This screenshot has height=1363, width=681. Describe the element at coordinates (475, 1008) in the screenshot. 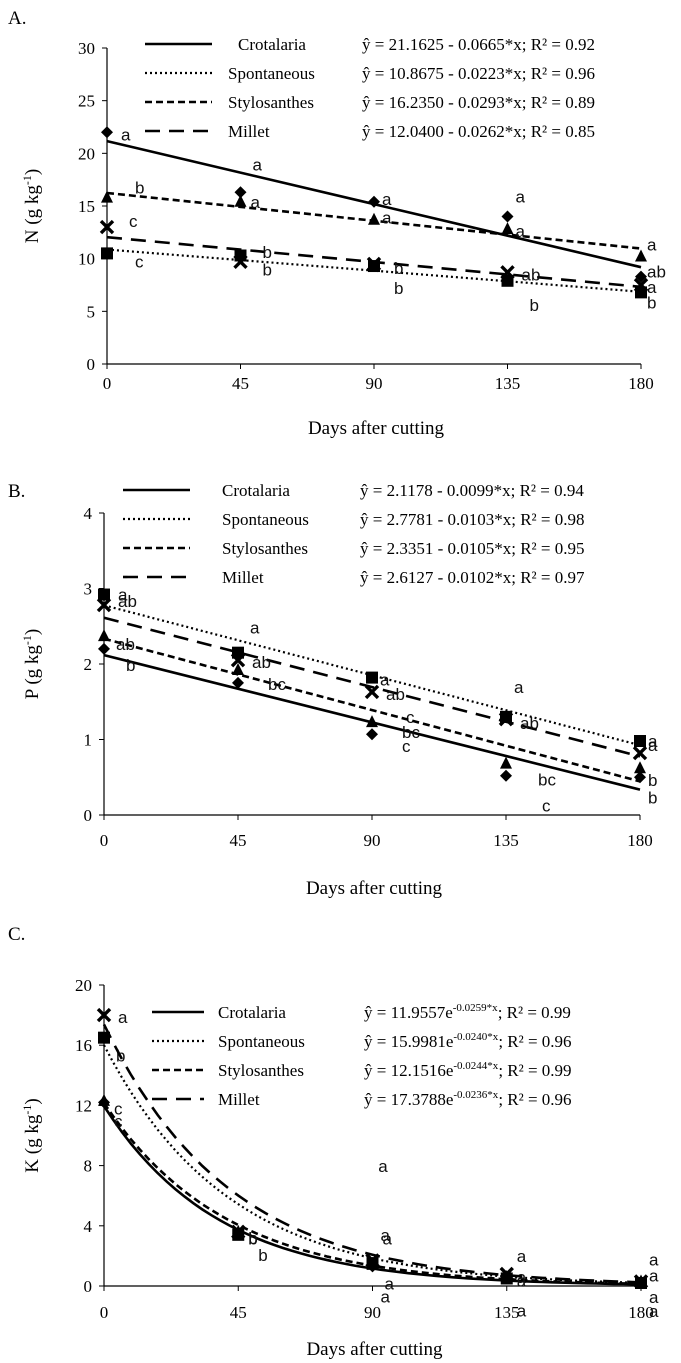

I see `equation-exponent: -0.0259*x` at that location.